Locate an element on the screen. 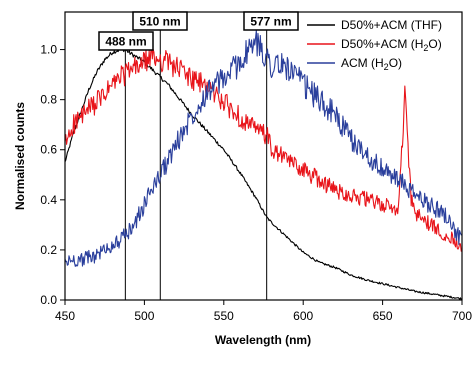 This screenshot has height=377, width=476. y-tick-label: 0.6 is located at coordinates (48, 150).